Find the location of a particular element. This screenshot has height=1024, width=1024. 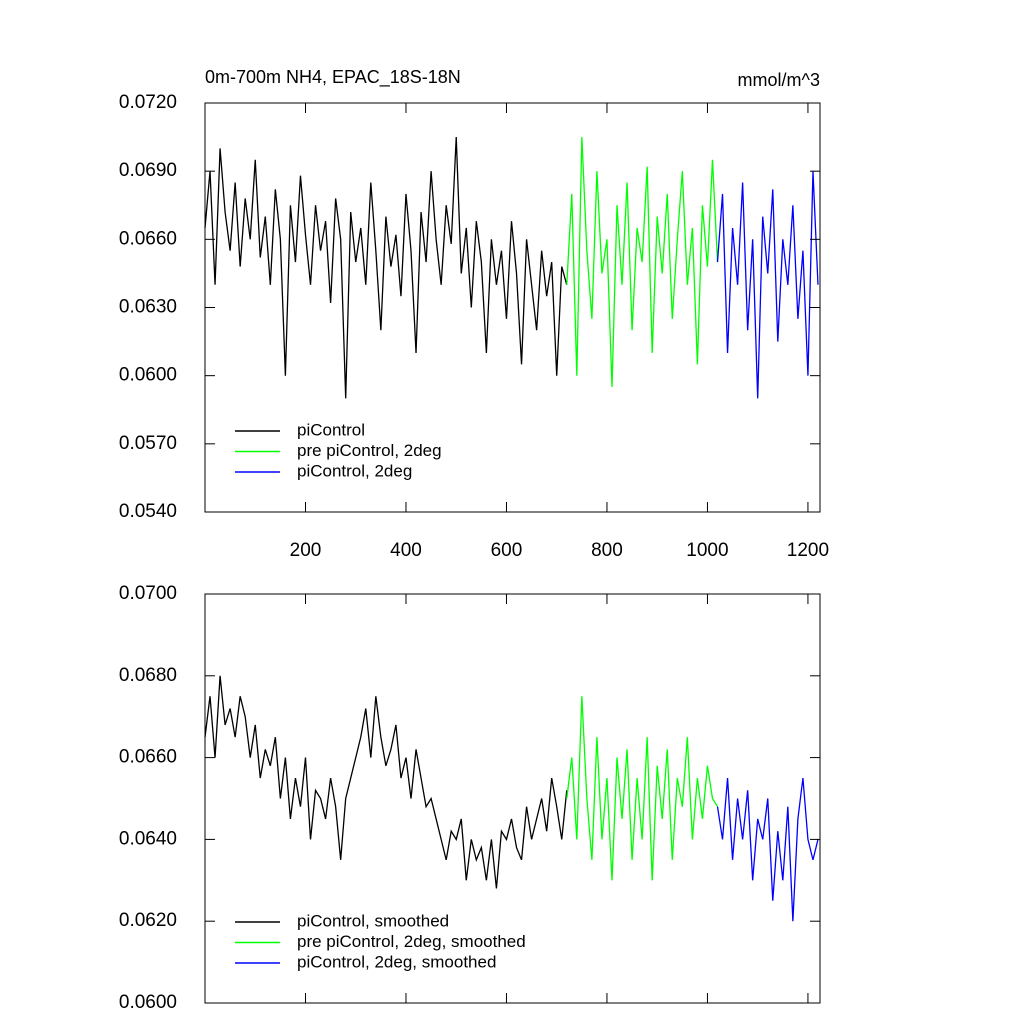

x-tick-label: 800 is located at coordinates (607, 550).